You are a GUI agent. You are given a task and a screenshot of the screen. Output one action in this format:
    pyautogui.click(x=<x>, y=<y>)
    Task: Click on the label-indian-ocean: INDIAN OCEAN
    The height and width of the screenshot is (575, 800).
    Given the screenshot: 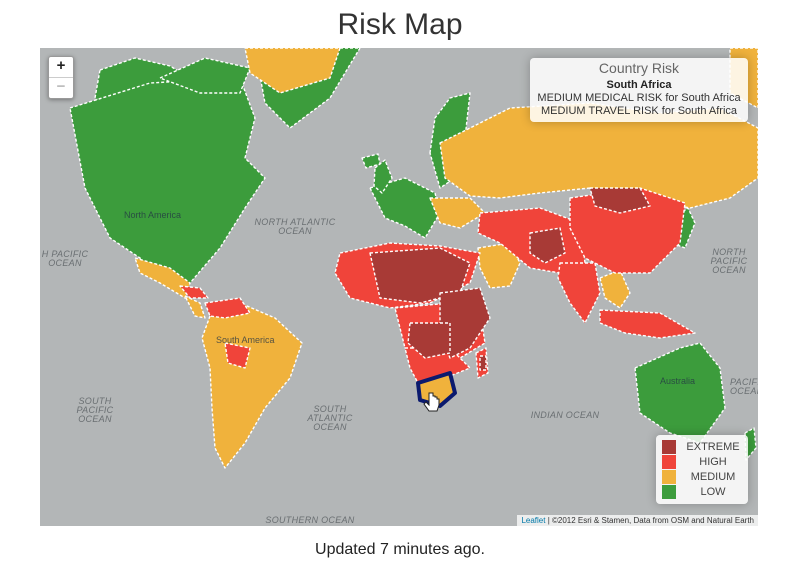 What is the action you would take?
    pyautogui.click(x=565, y=415)
    